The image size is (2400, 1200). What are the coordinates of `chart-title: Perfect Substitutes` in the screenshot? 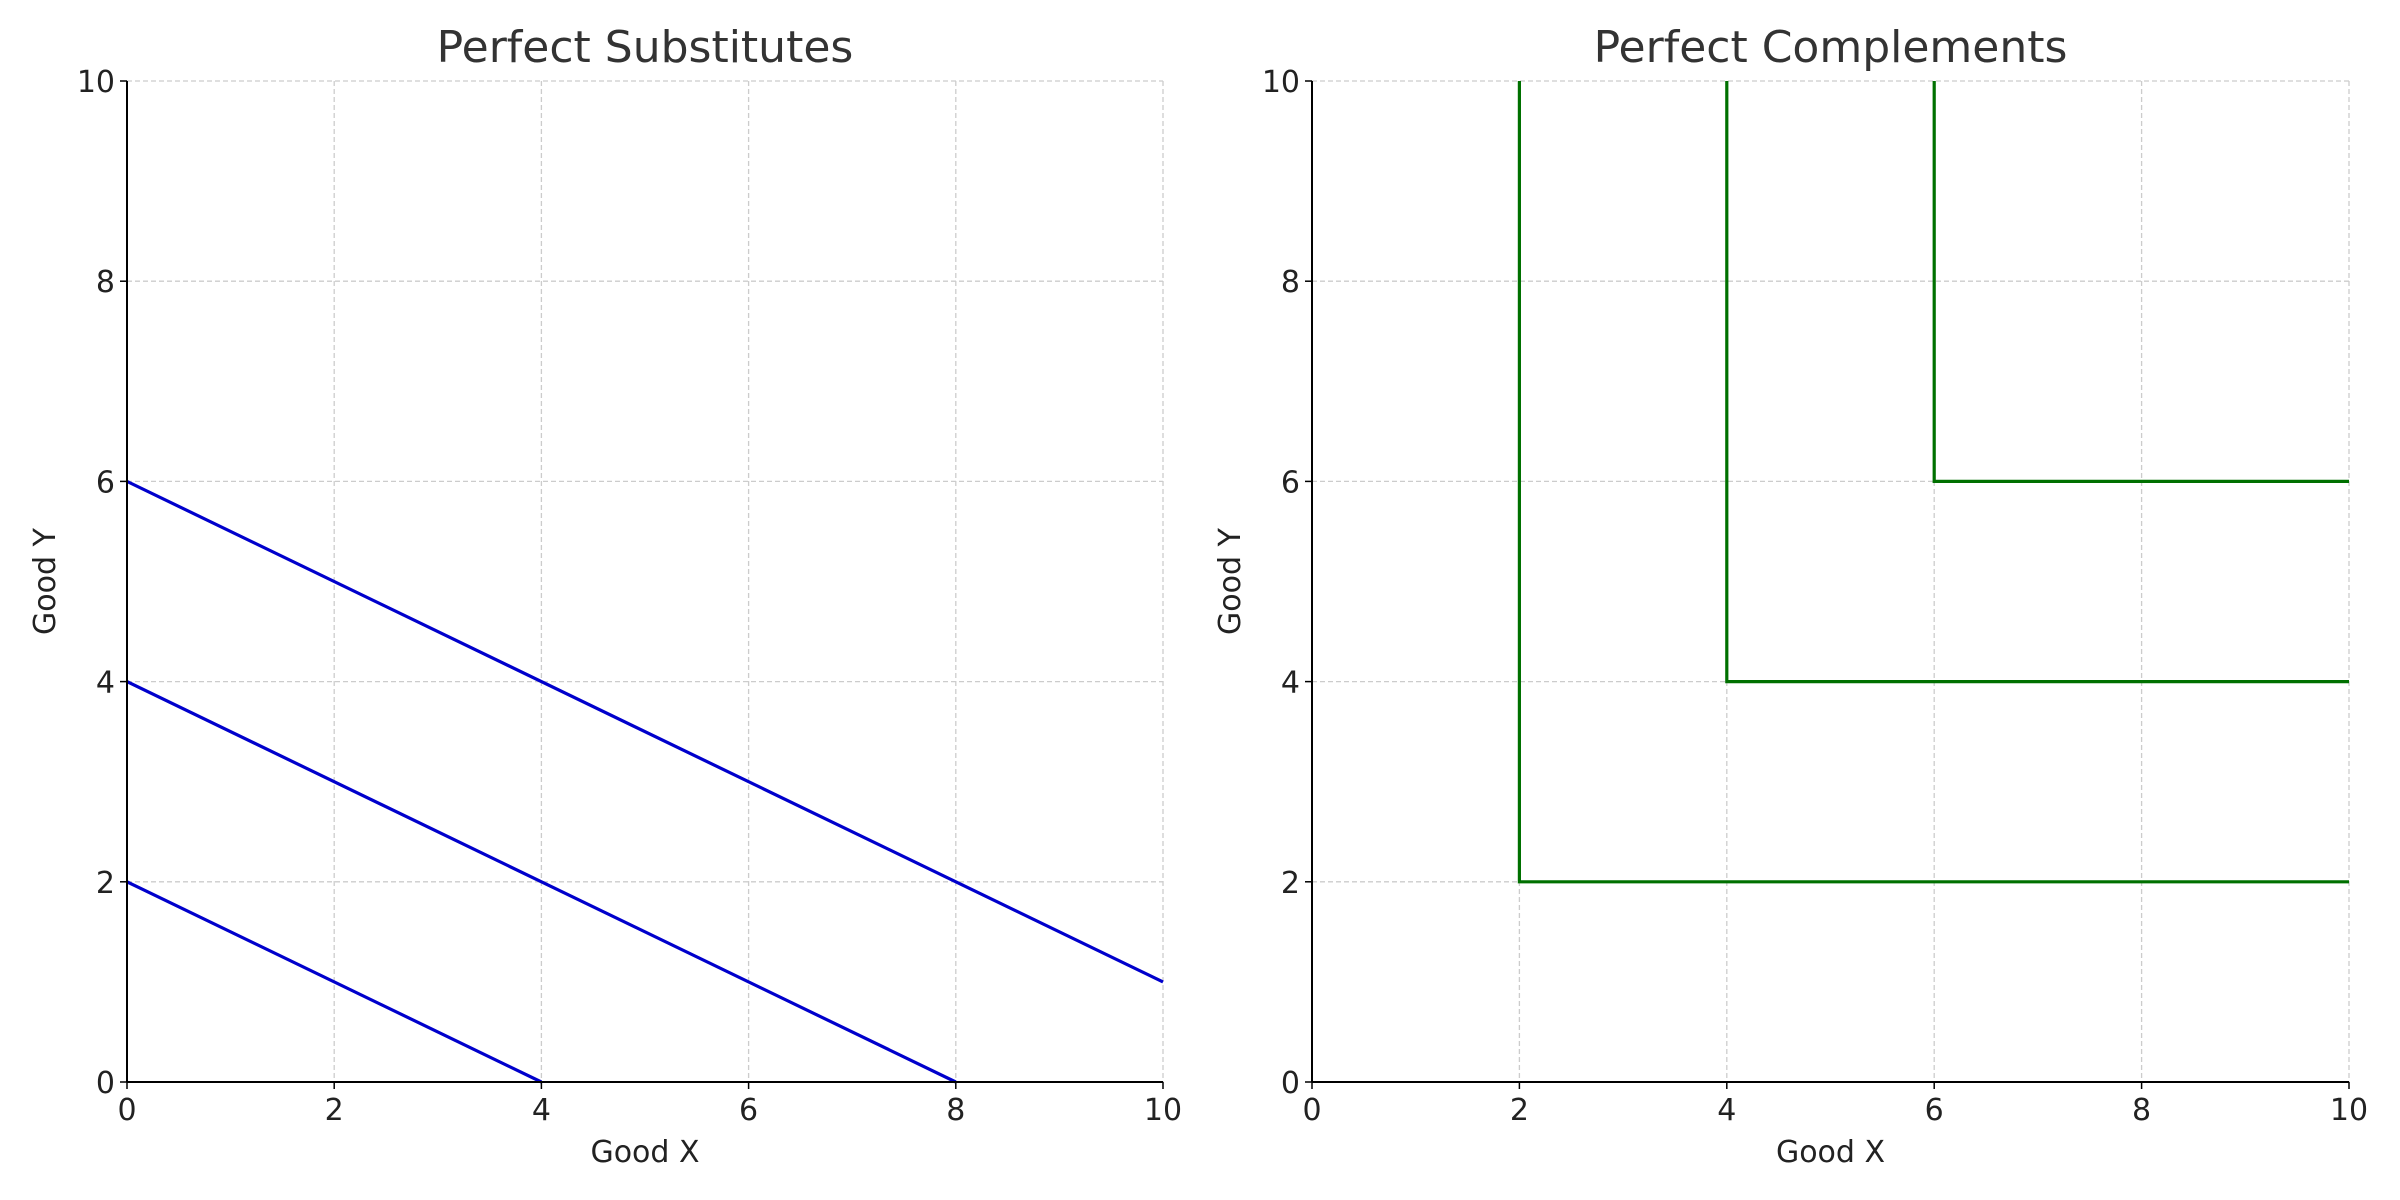 It's located at (645, 47).